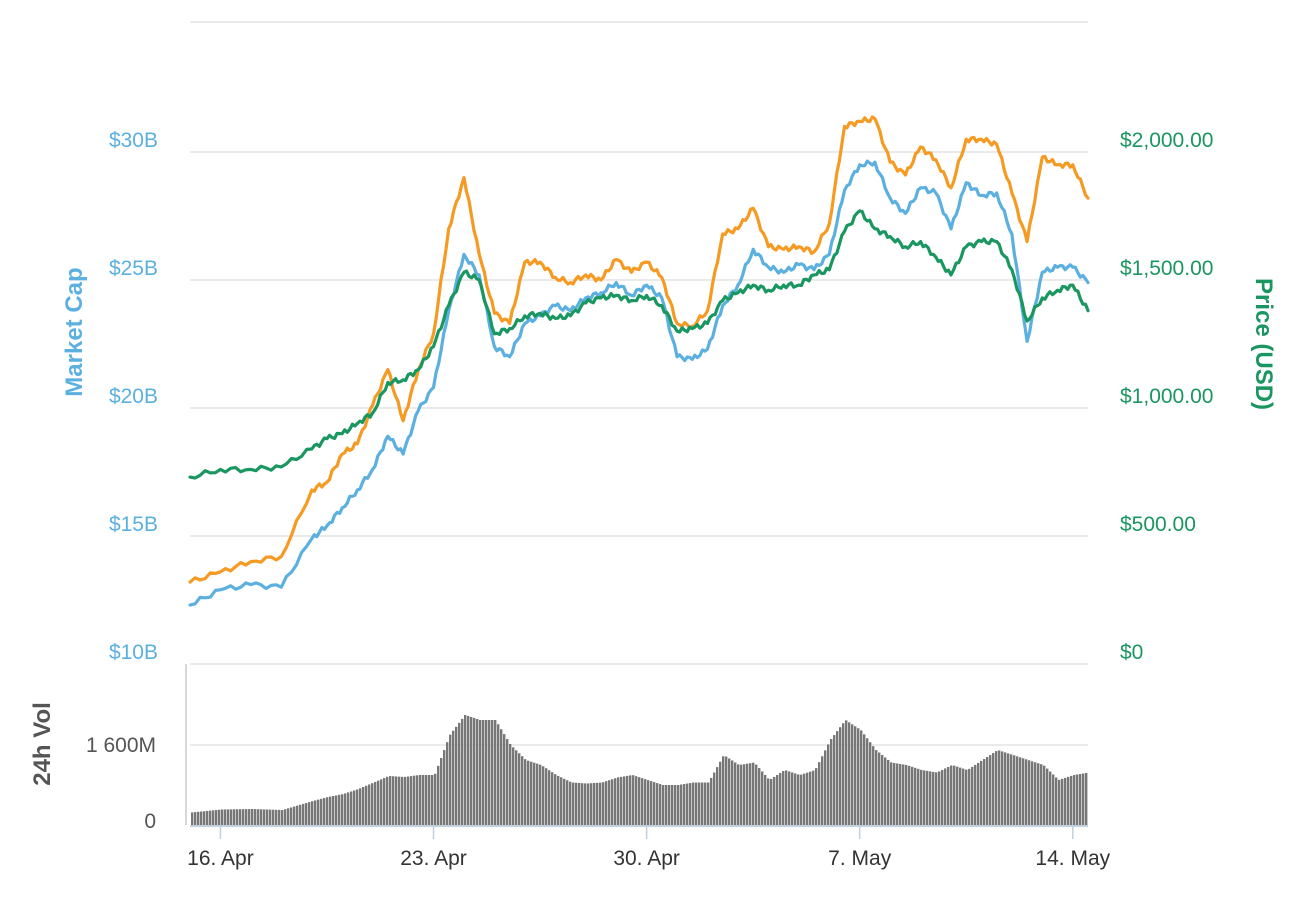 The height and width of the screenshot is (899, 1300). I want to click on y-left-tick-label: $20B, so click(133, 396).